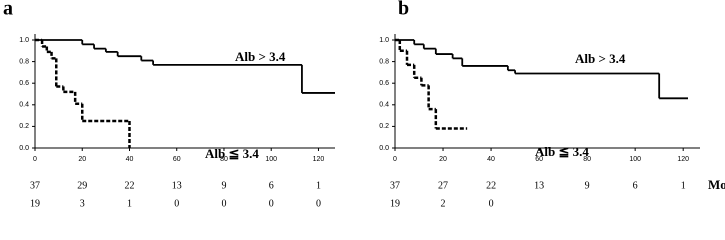  Describe the element at coordinates (8, 10) in the screenshot. I see `panel-label: a` at that location.